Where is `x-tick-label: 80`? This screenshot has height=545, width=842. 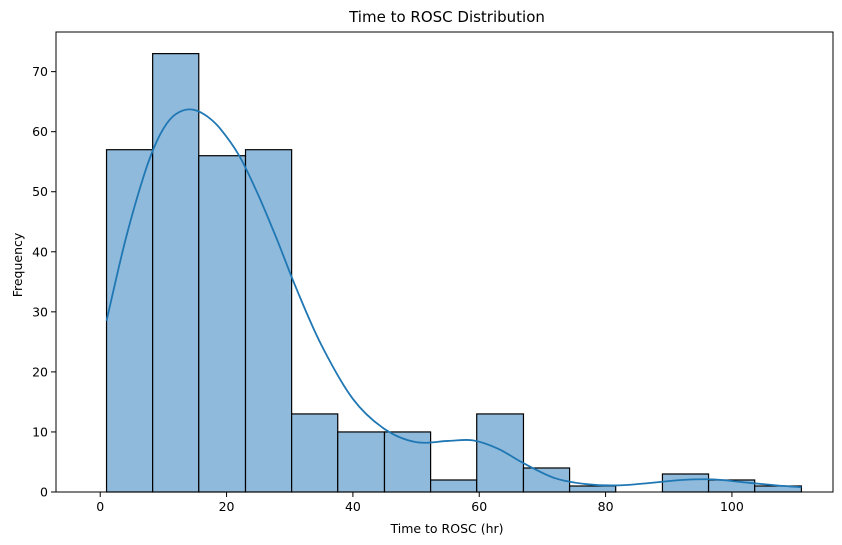
x-tick-label: 80 is located at coordinates (606, 506).